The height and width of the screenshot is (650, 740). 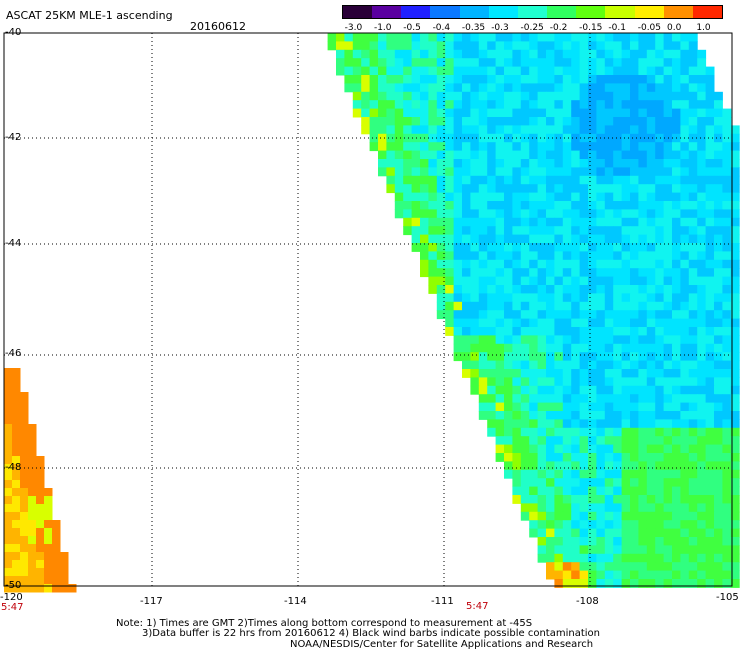 What do you see at coordinates (11, 597) in the screenshot?
I see `lon-label: -120` at bounding box center [11, 597].